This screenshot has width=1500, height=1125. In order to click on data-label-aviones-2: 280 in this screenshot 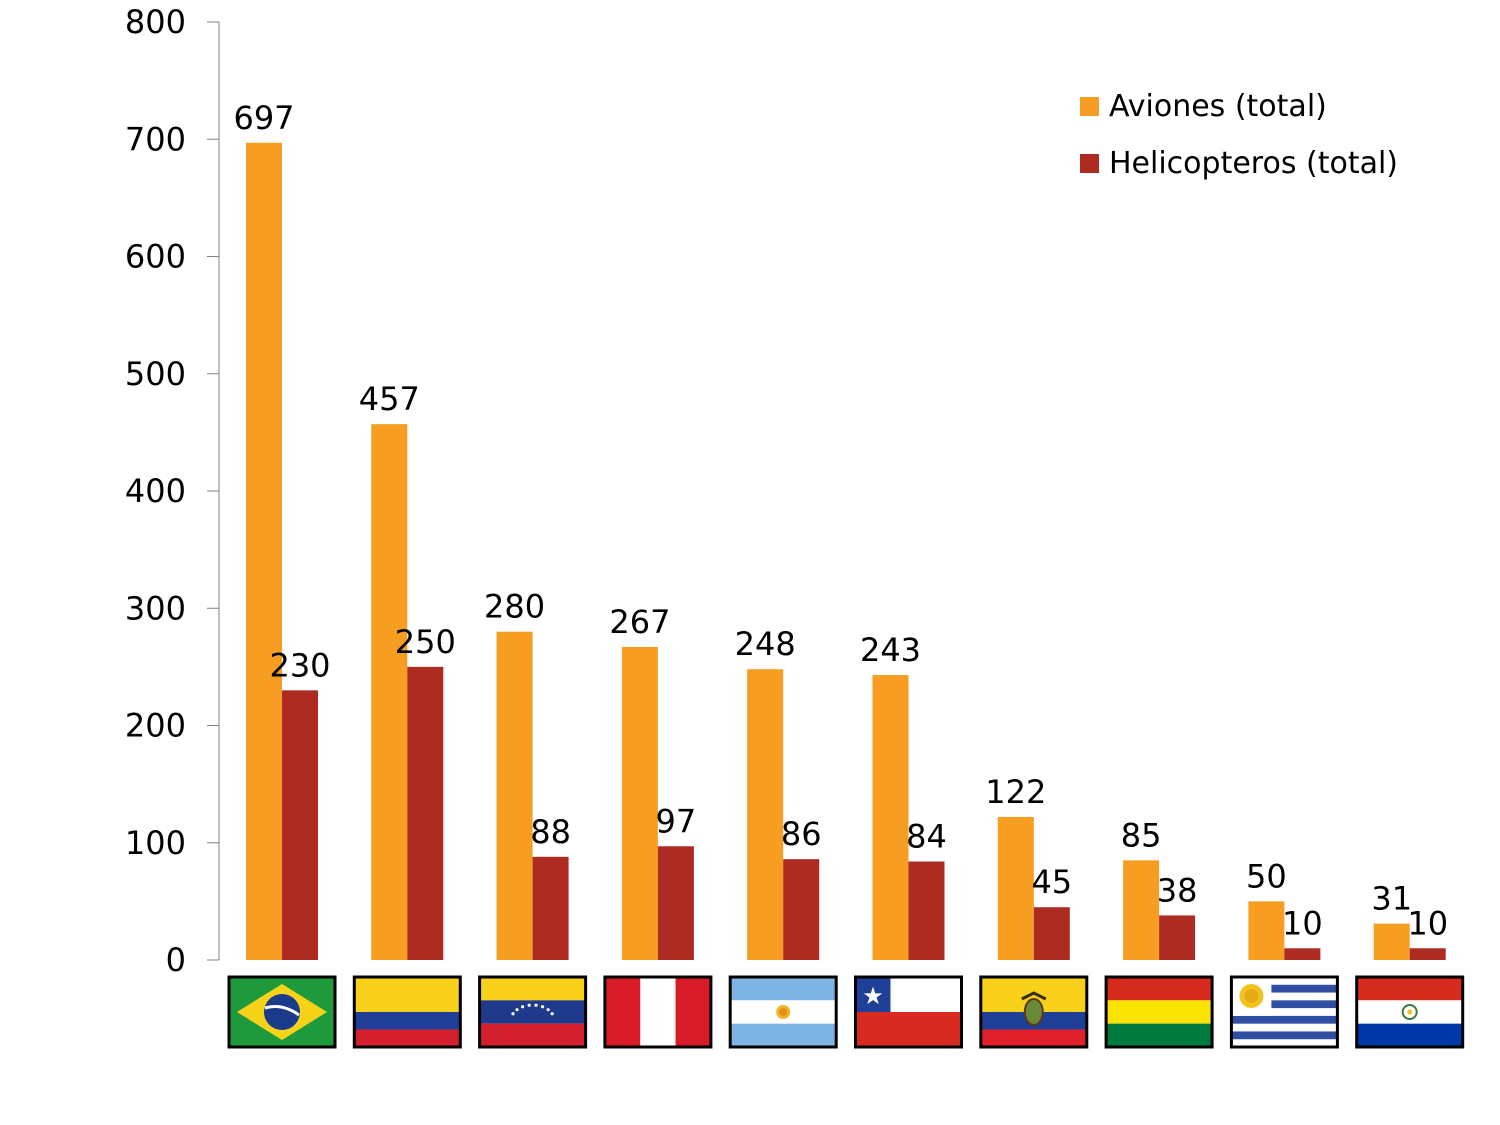, I will do `click(514, 607)`.